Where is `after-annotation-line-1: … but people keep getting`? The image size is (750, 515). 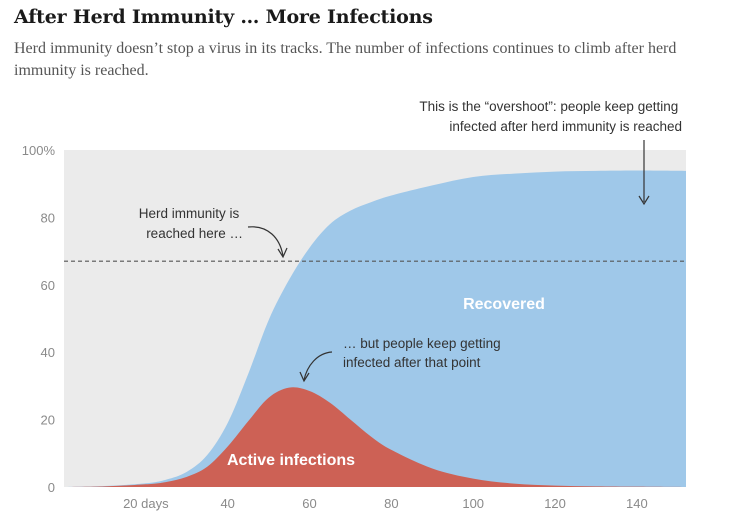 after-annotation-line-1: … but people keep getting is located at coordinates (422, 343).